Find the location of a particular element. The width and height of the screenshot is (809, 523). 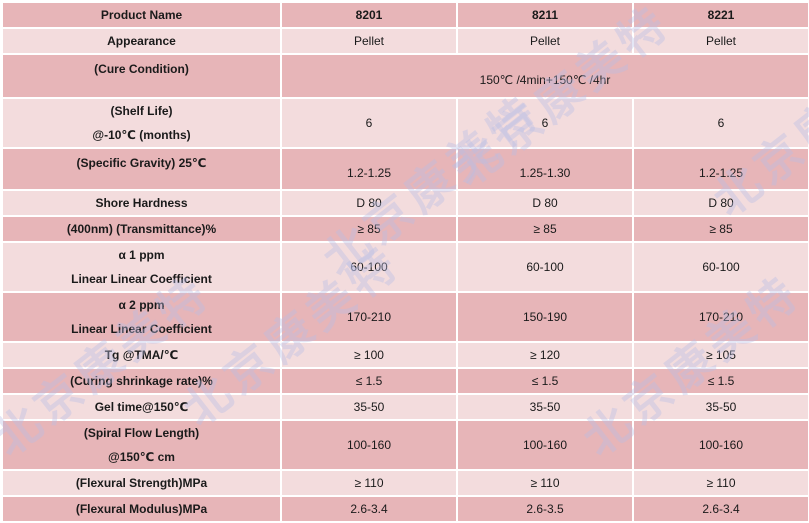

row-label-line: Gel time@150℃ is located at coordinates (141, 407).